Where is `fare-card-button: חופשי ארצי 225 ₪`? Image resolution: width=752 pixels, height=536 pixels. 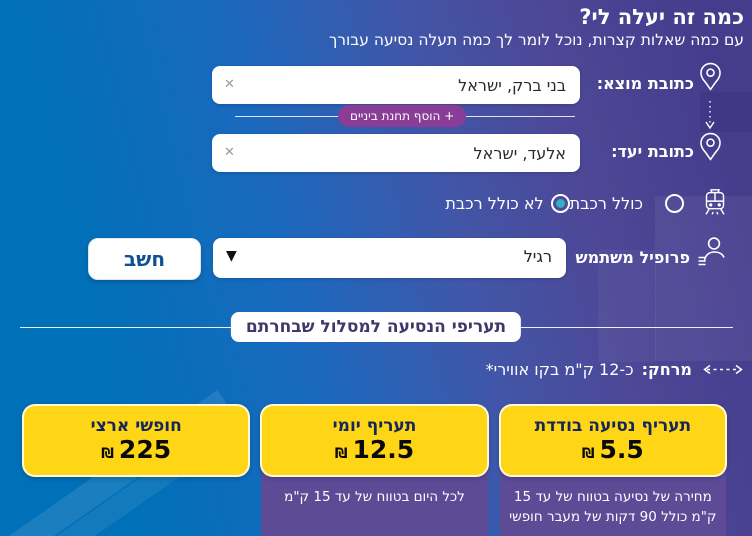 fare-card-button: חופשי ארצי 225 ₪ is located at coordinates (136, 440).